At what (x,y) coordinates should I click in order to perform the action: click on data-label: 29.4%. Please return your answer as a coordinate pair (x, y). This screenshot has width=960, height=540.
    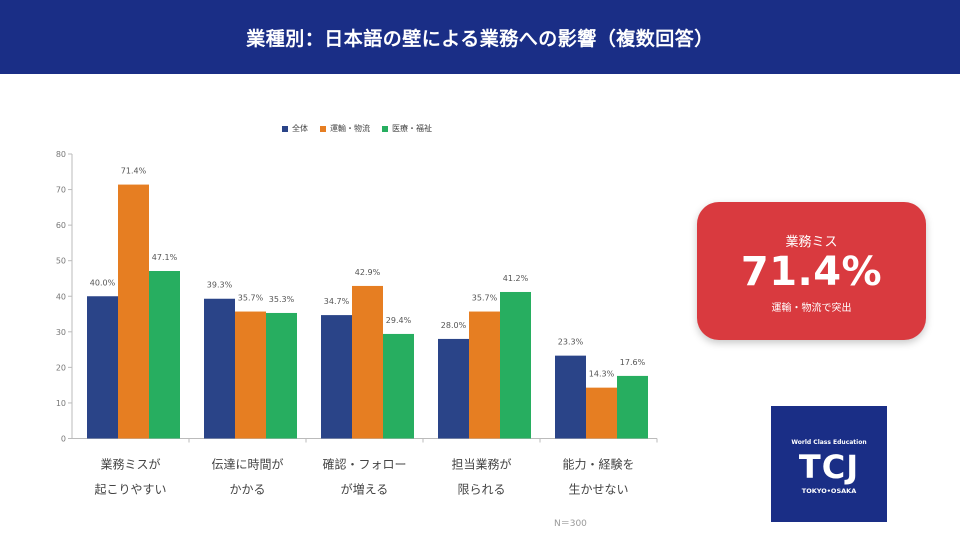
    Looking at the image, I should click on (399, 320).